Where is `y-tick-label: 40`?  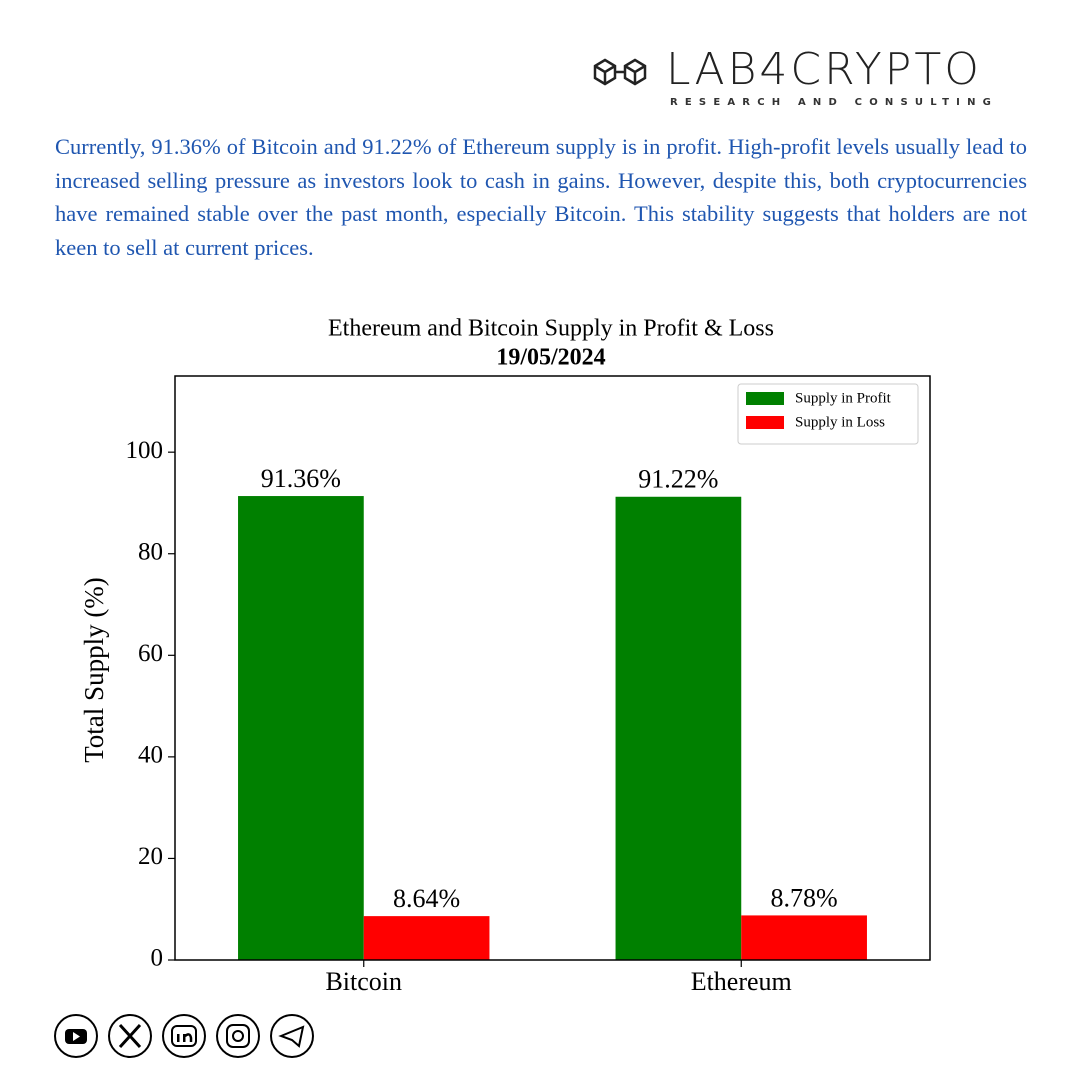 y-tick-label: 40 is located at coordinates (150, 755).